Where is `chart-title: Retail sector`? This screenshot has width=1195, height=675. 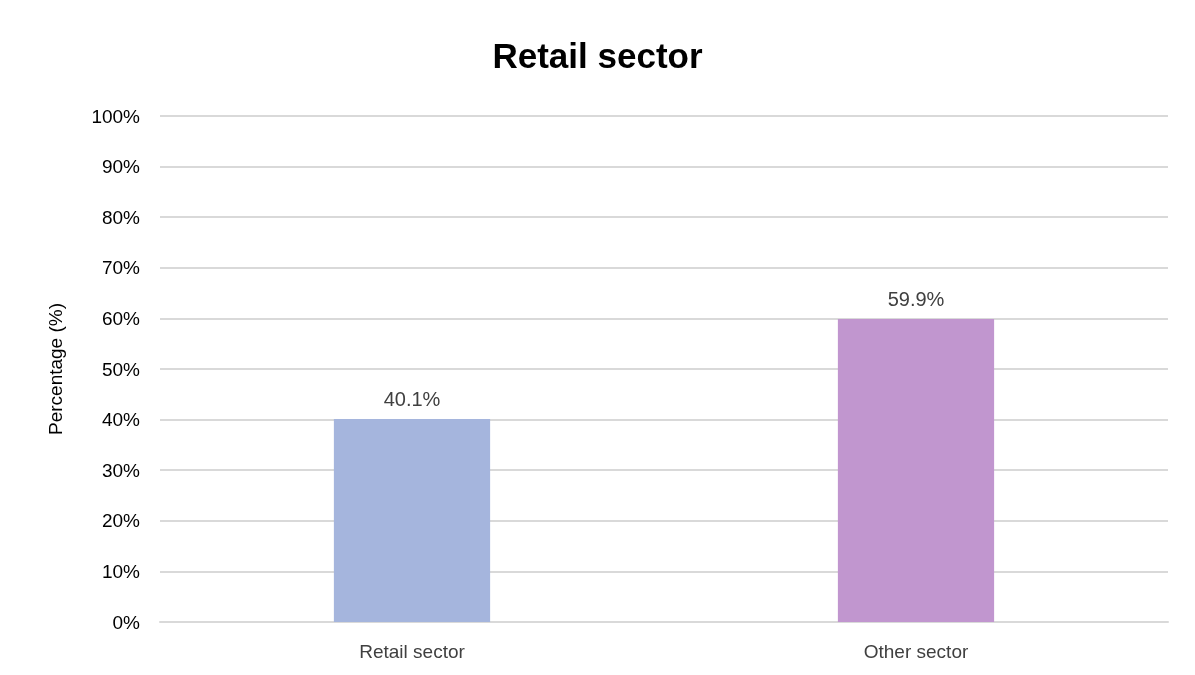 chart-title: Retail sector is located at coordinates (597, 55).